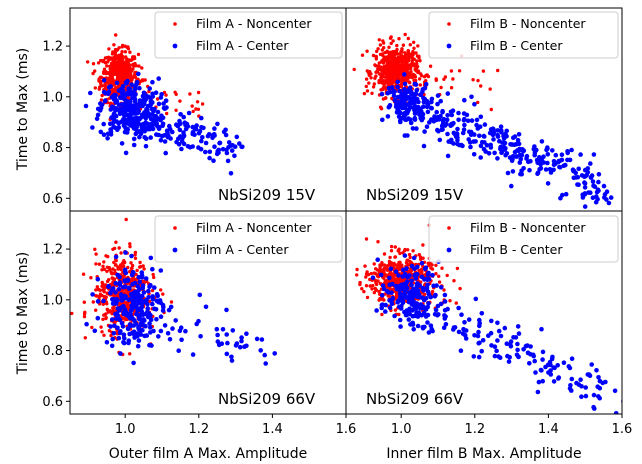 Image resolution: width=642 pixels, height=464 pixels. Describe the element at coordinates (528, 23) in the screenshot. I see `legend-label-noncenter: Film B - Noncenter` at that location.